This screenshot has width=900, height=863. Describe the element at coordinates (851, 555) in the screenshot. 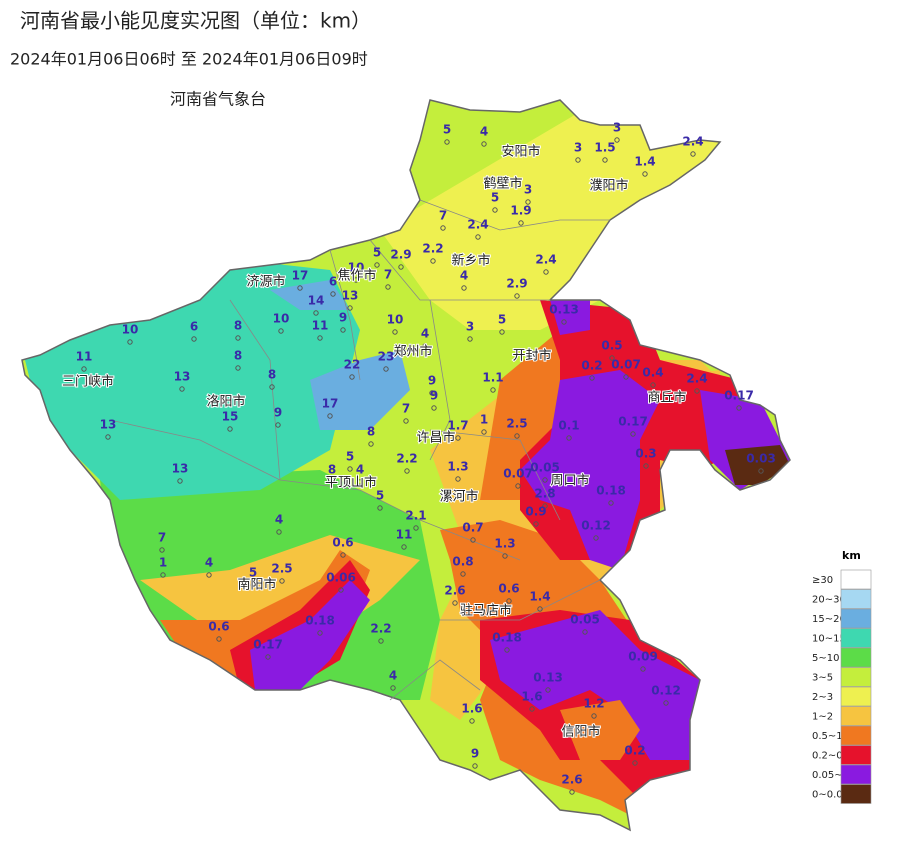

I see `legend-title: km` at that location.